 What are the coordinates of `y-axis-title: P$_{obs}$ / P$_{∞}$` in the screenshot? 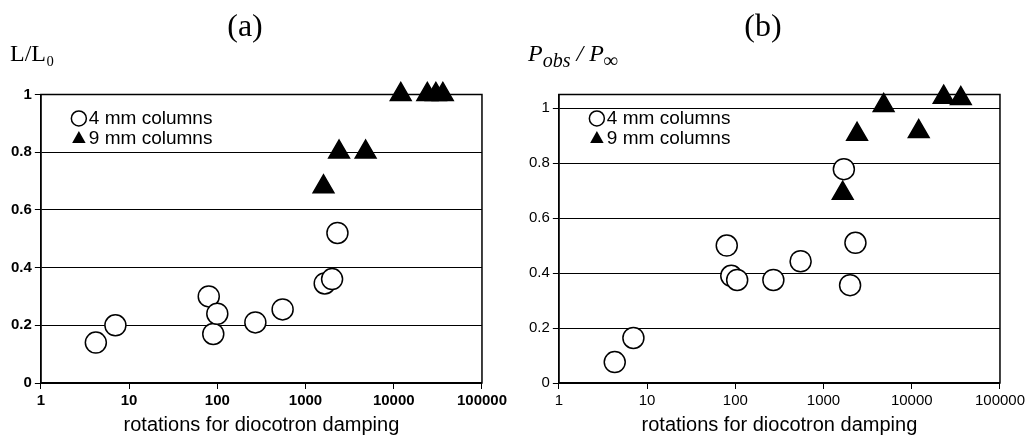 It's located at (573, 56).